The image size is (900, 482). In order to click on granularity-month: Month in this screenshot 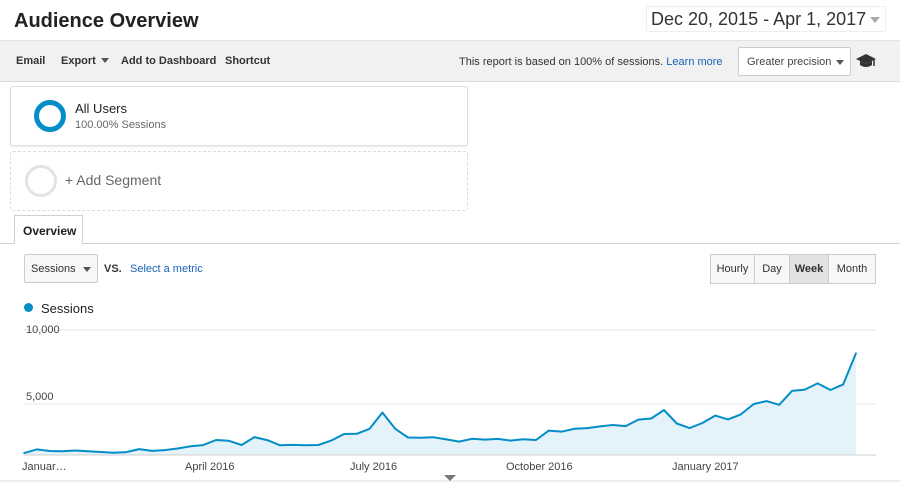, I will do `click(852, 269)`.